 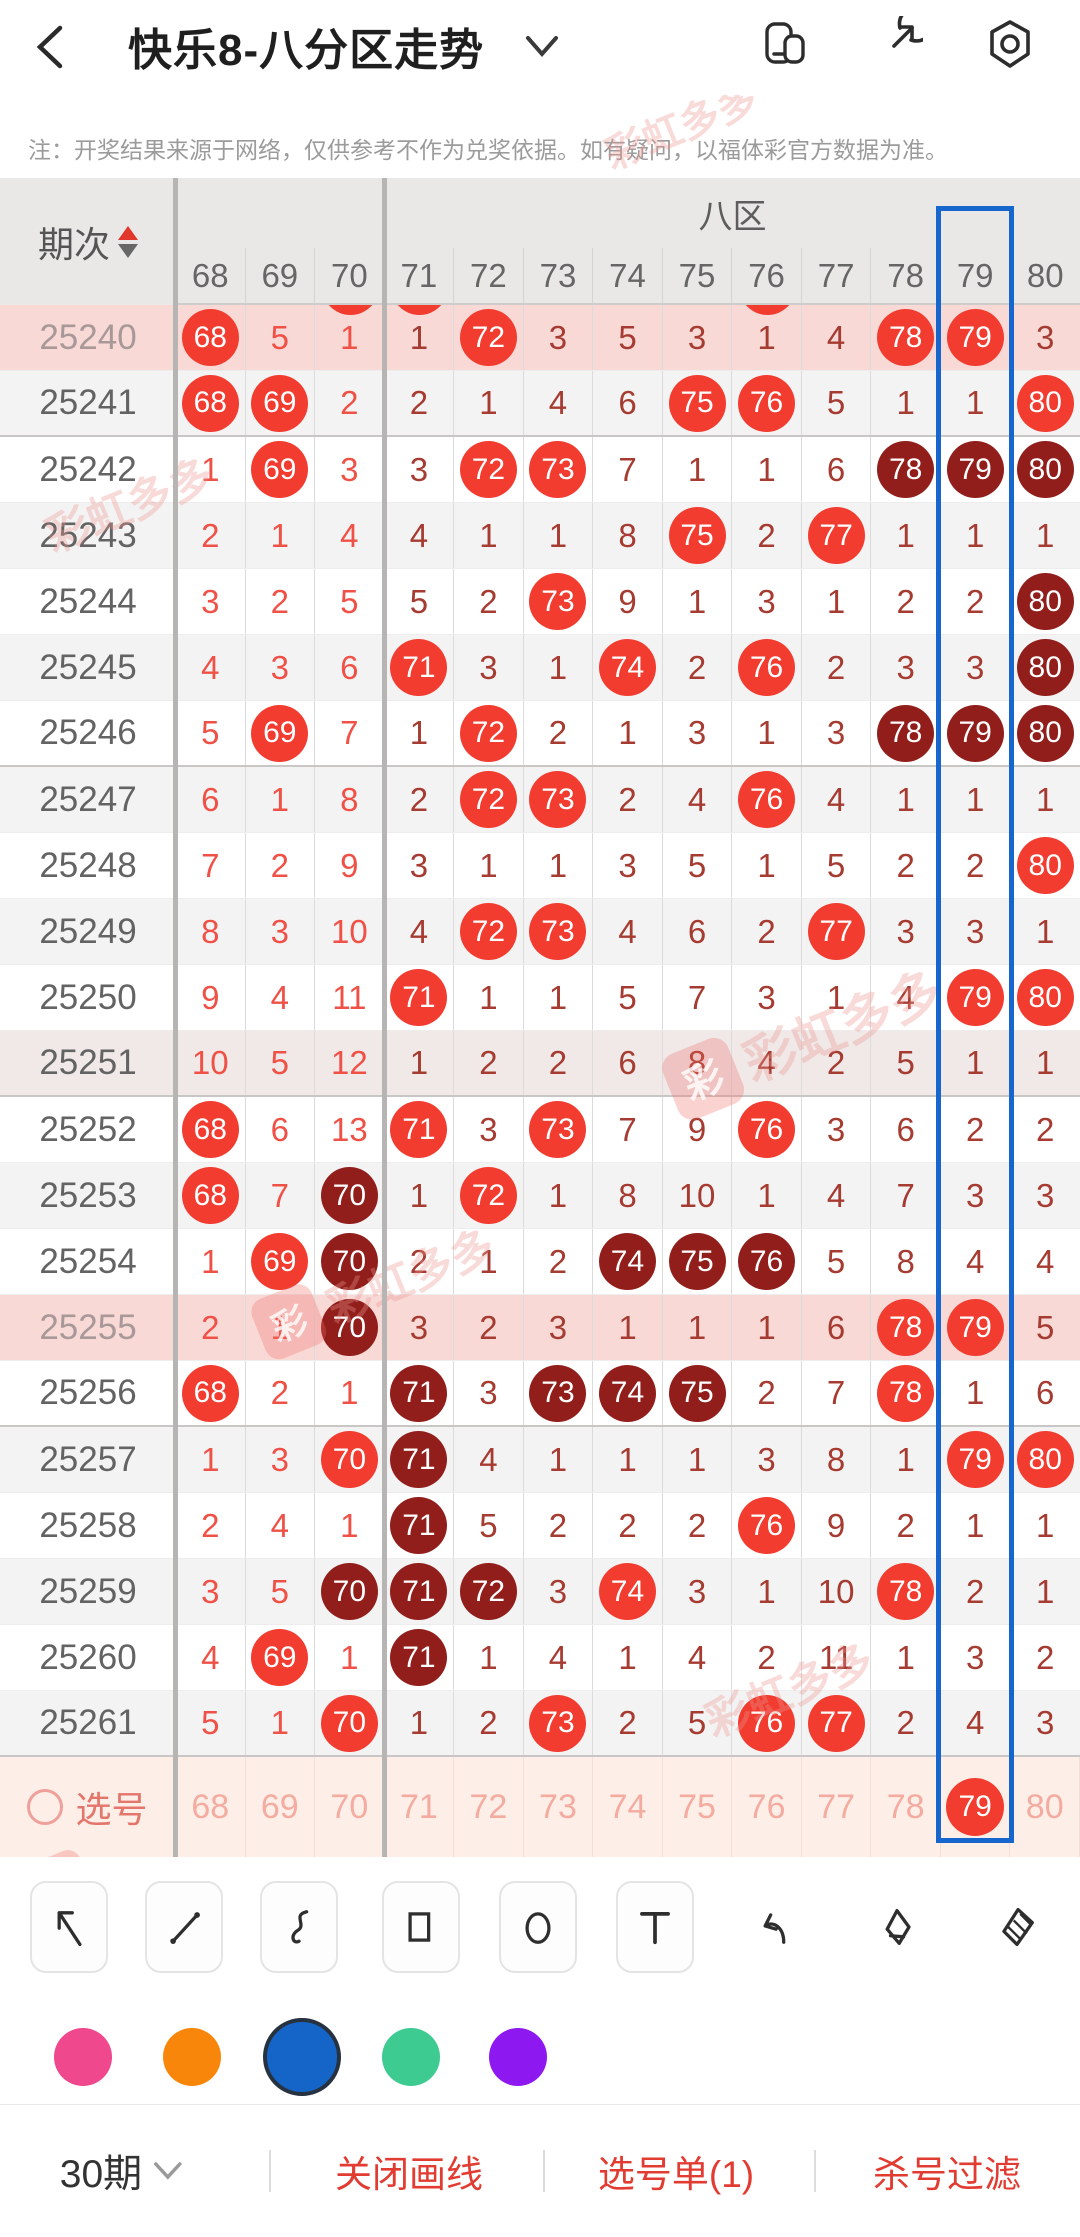 I want to click on period-sort-header: 期次, so click(x=88, y=241).